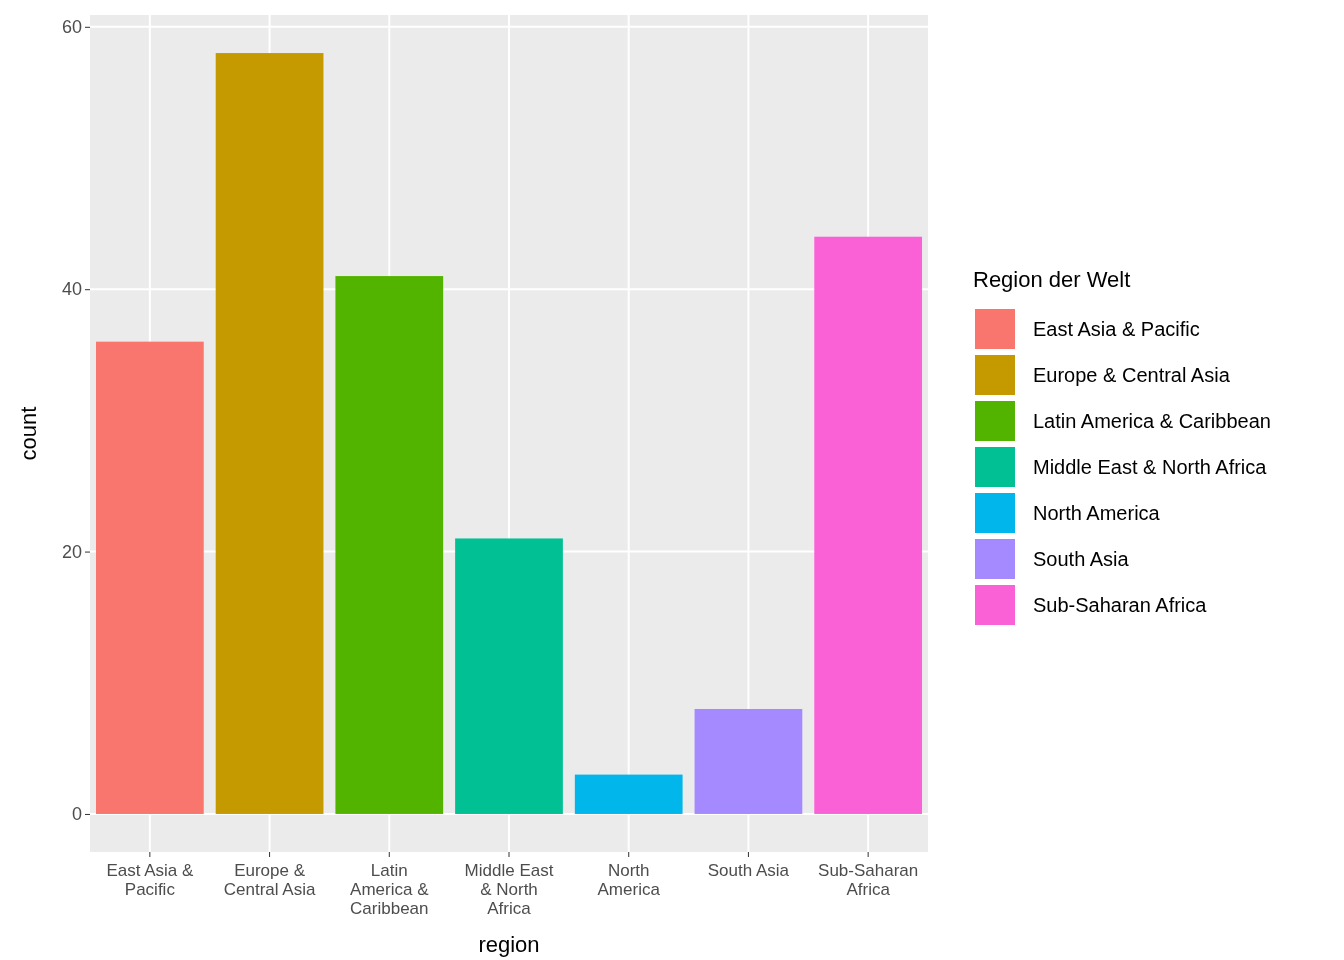  I want to click on legend-label: Middle East & North Africa, so click(1150, 467).